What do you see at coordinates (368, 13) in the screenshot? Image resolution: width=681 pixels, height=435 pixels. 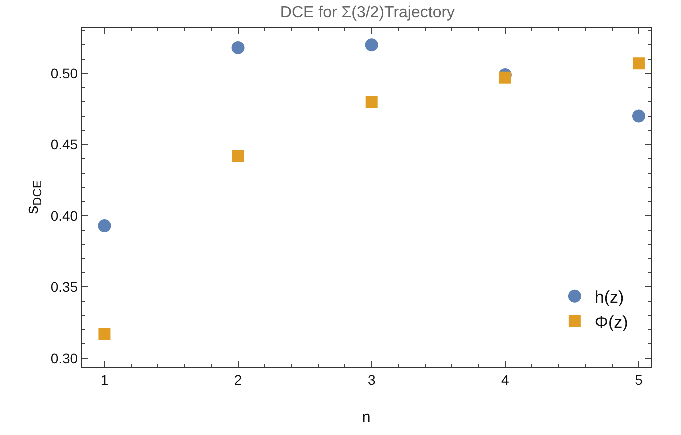 I see `chart-title: DCE for Σ(3/2)Trajectory` at bounding box center [368, 13].